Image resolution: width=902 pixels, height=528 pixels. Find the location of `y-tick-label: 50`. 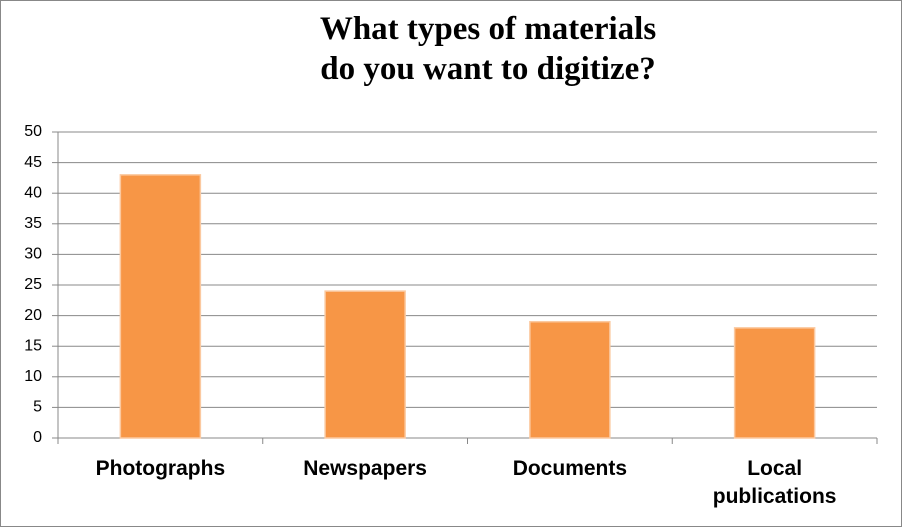

y-tick-label: 50 is located at coordinates (33, 131).